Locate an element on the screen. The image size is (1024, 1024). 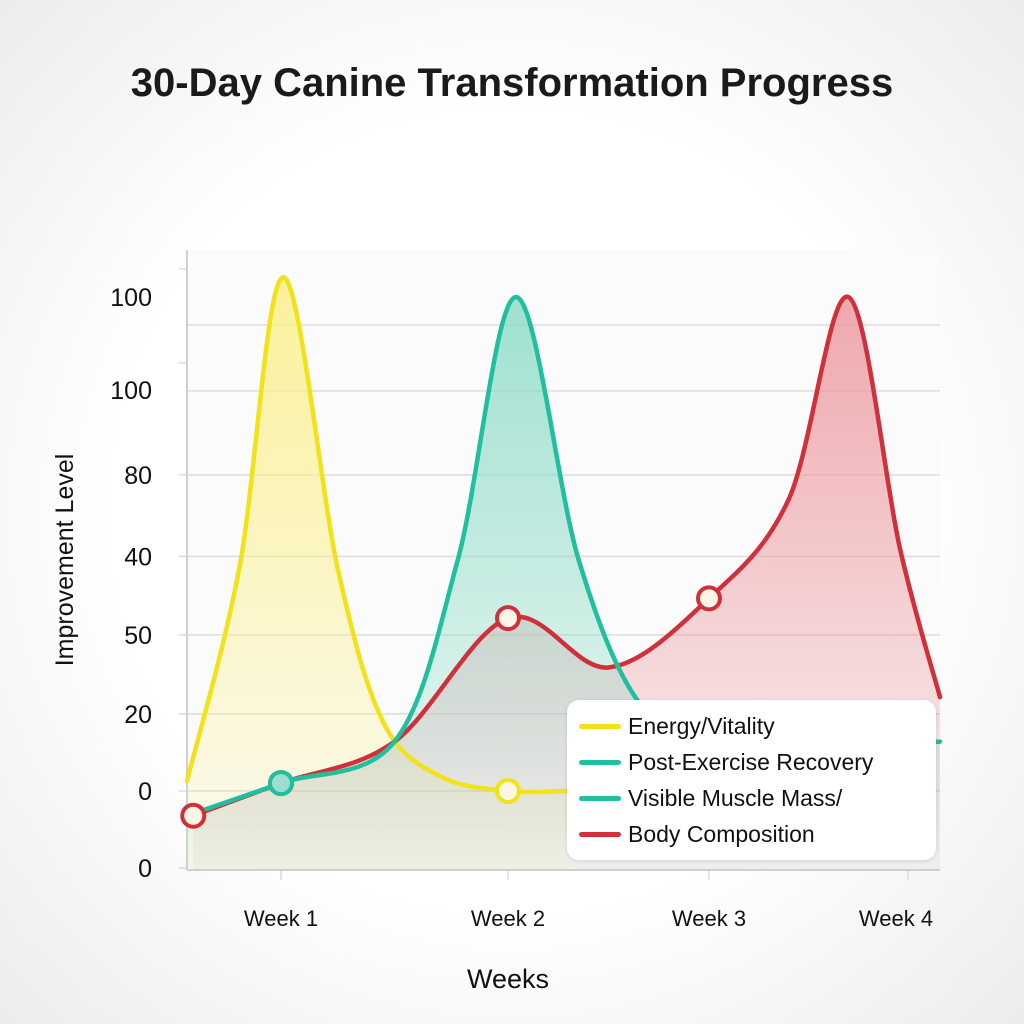
x-axis-label: Weeks is located at coordinates (508, 979).